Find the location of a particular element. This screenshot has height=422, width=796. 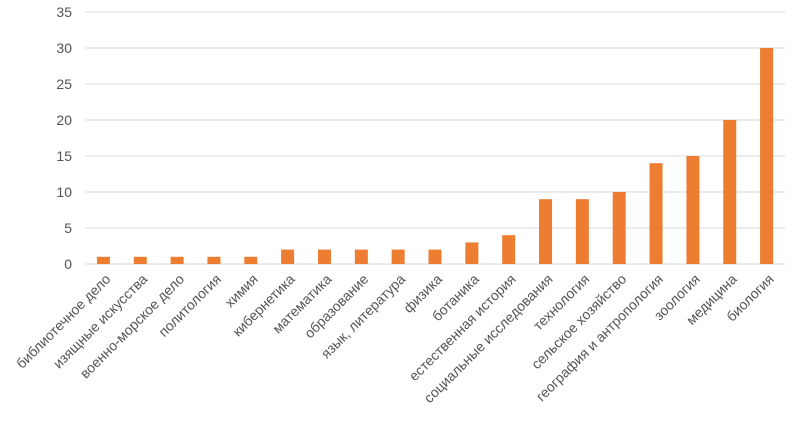

y-tick-label: 30 is located at coordinates (64, 48).